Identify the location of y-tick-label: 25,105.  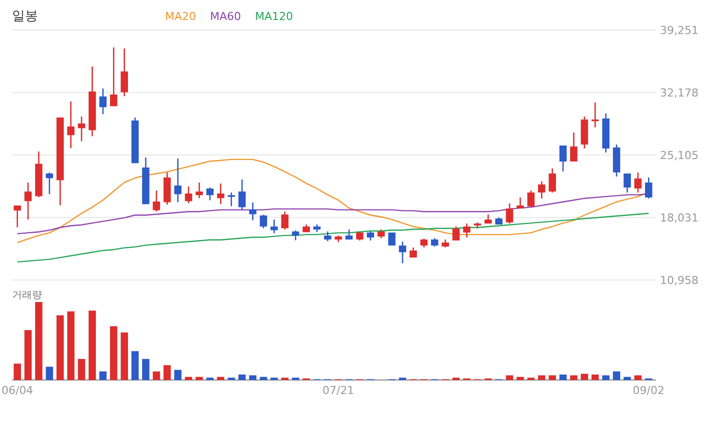
(679, 155).